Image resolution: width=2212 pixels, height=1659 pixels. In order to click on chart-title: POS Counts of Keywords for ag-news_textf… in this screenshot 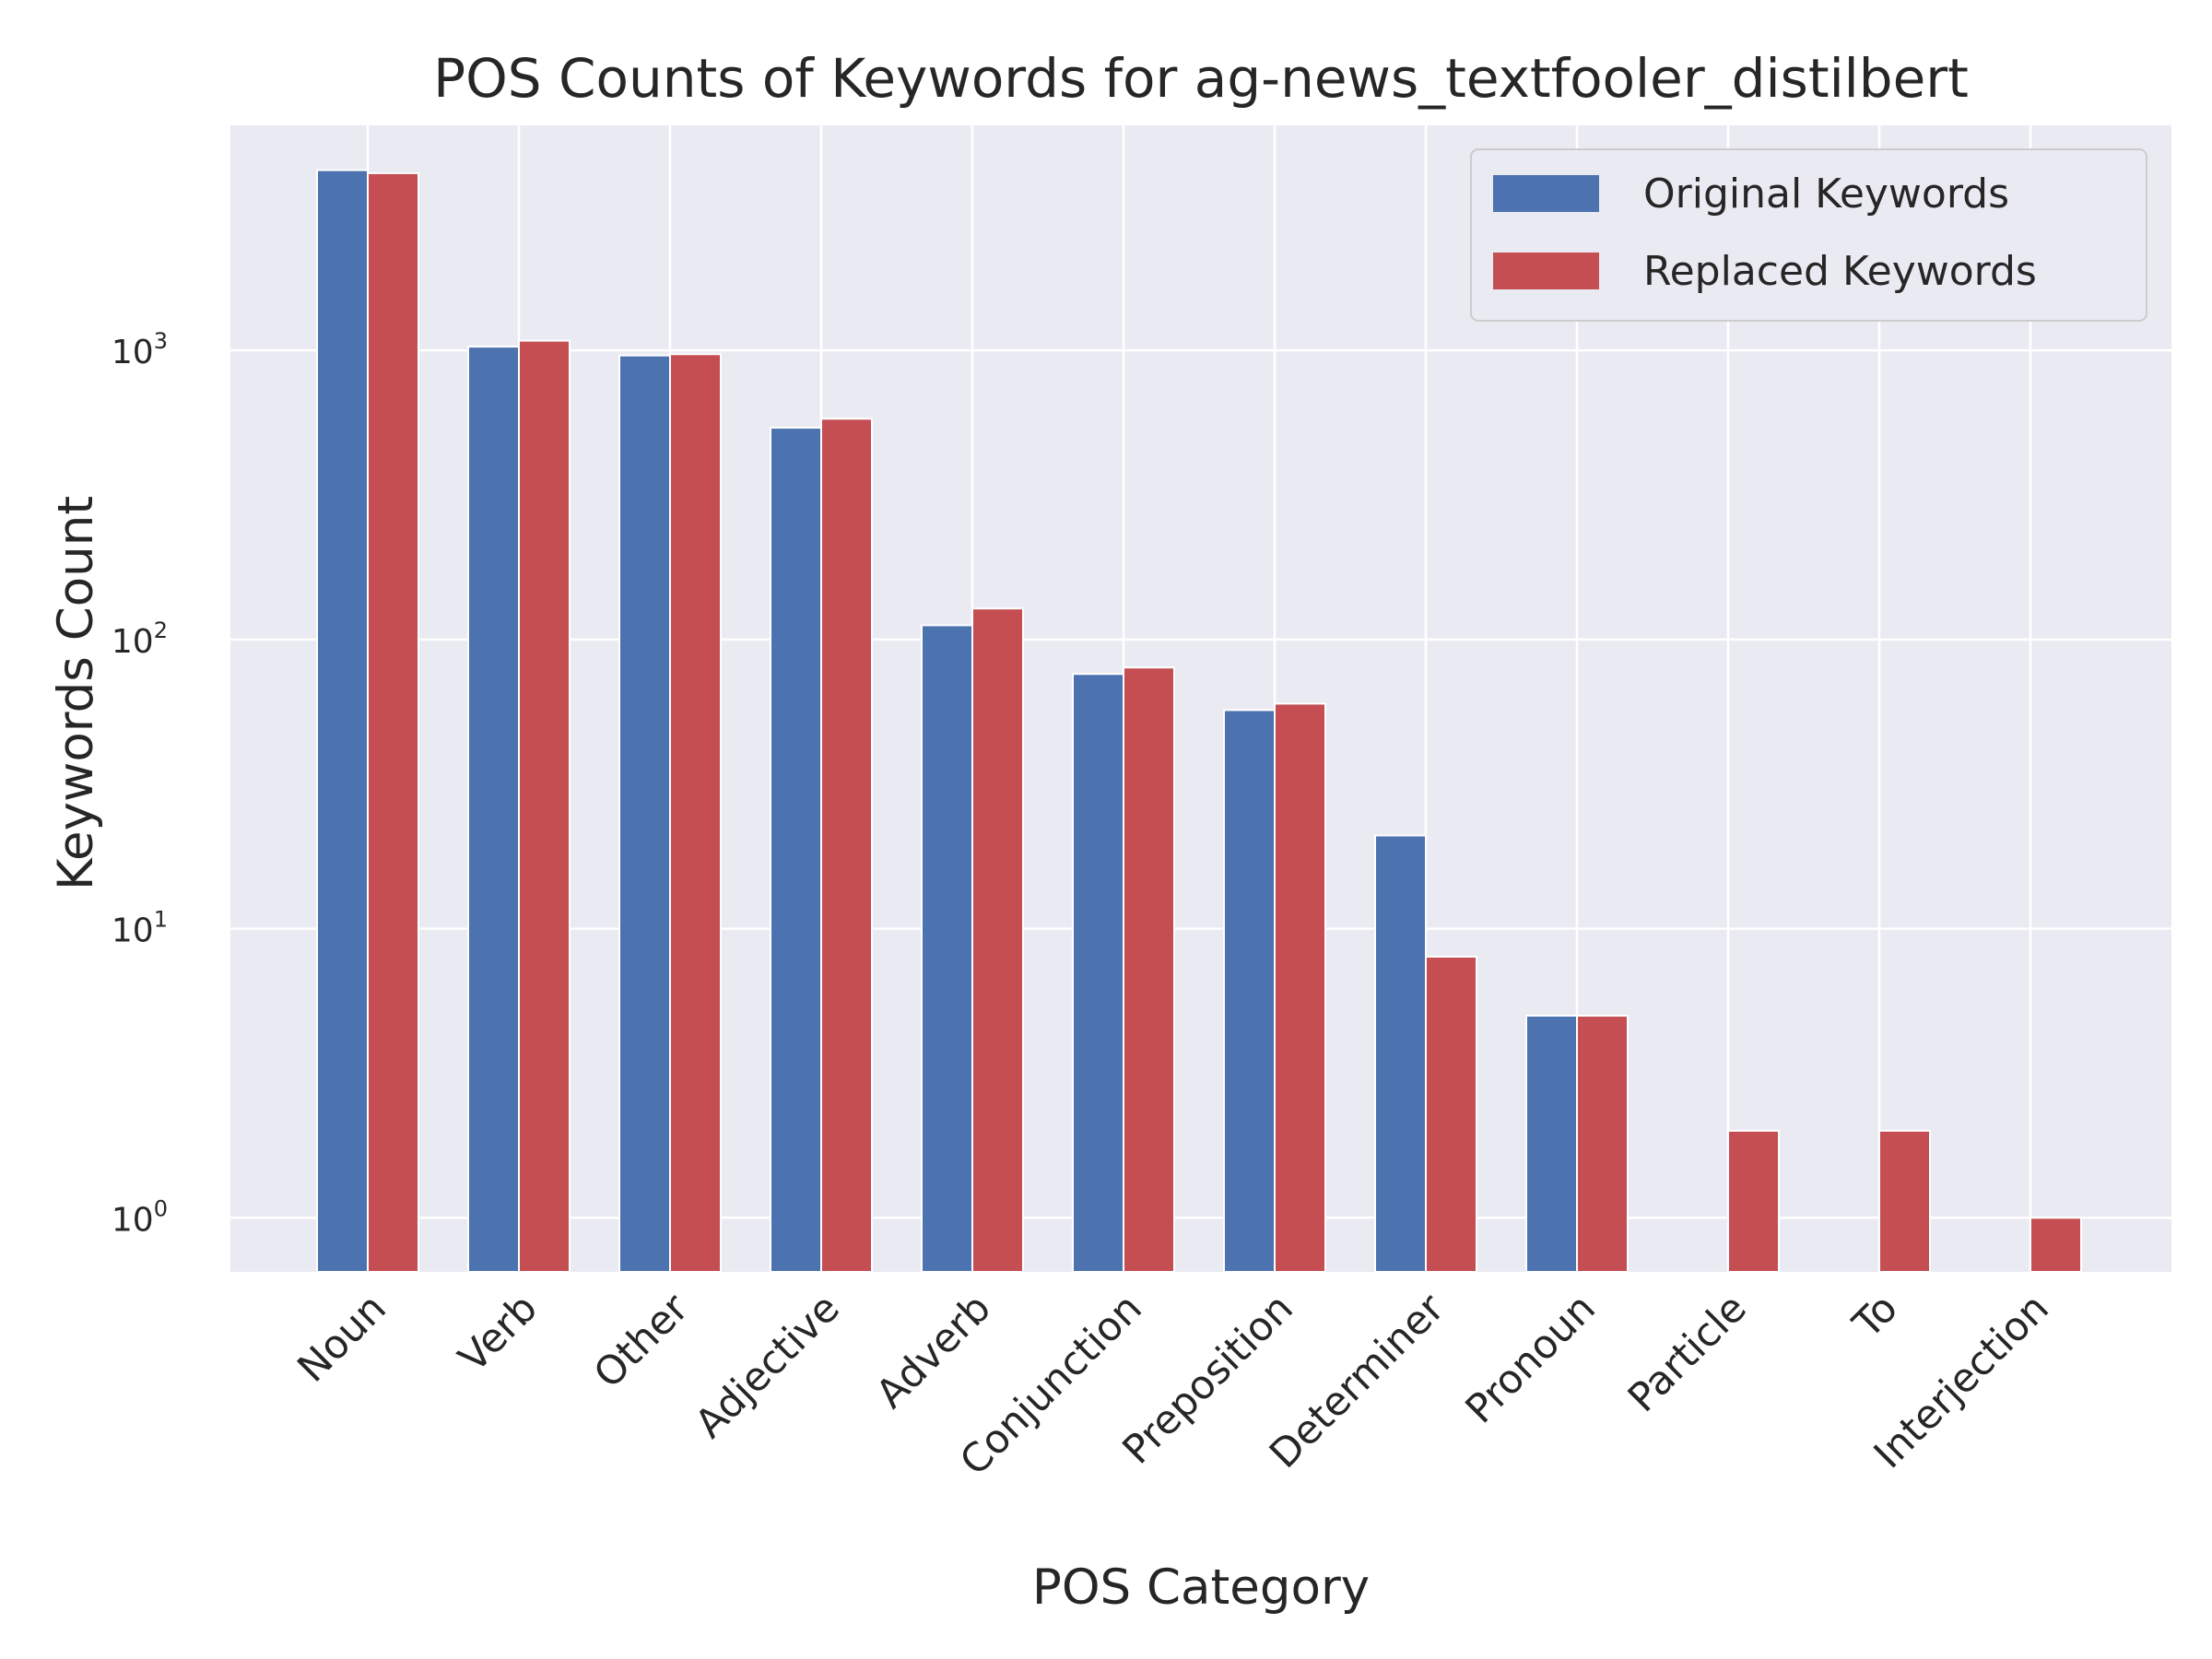, I will do `click(1201, 78)`.